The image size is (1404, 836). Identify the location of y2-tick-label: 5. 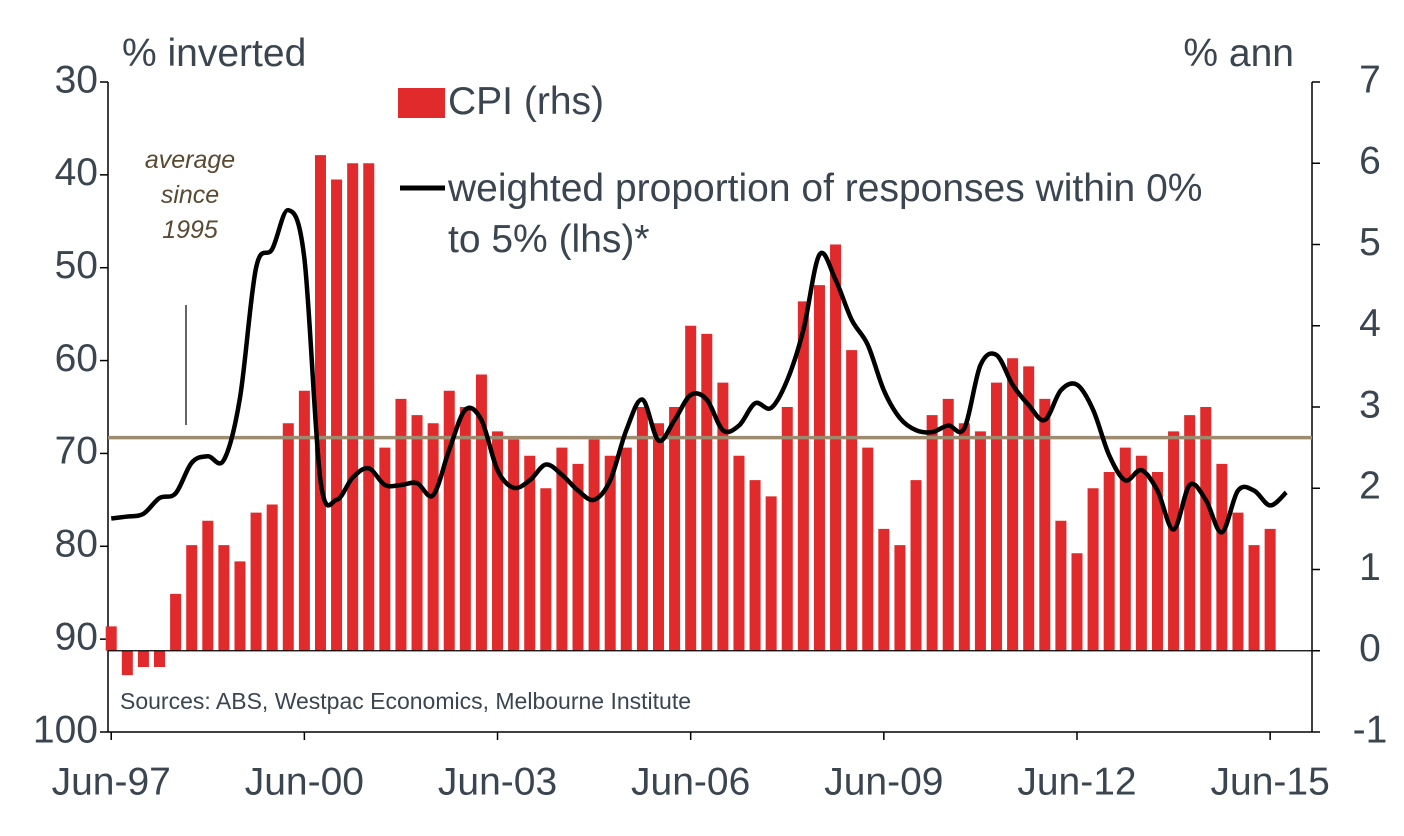
(1370, 242).